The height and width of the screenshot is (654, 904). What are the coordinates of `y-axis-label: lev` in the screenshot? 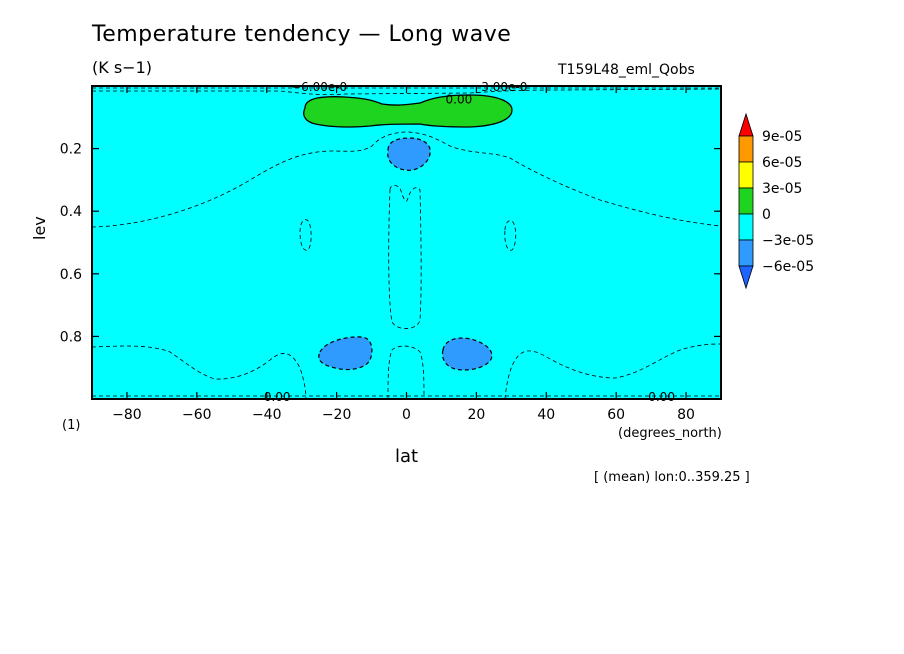 It's located at (39, 228).